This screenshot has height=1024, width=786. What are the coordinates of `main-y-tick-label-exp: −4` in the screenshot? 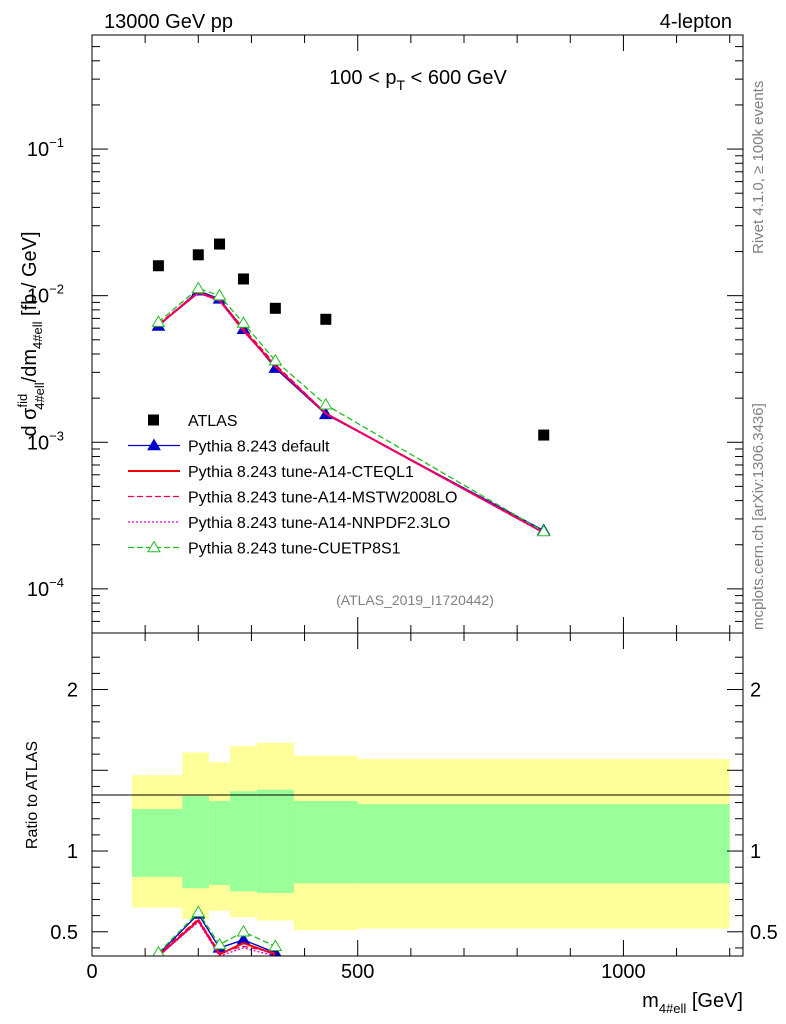 It's located at (56, 582).